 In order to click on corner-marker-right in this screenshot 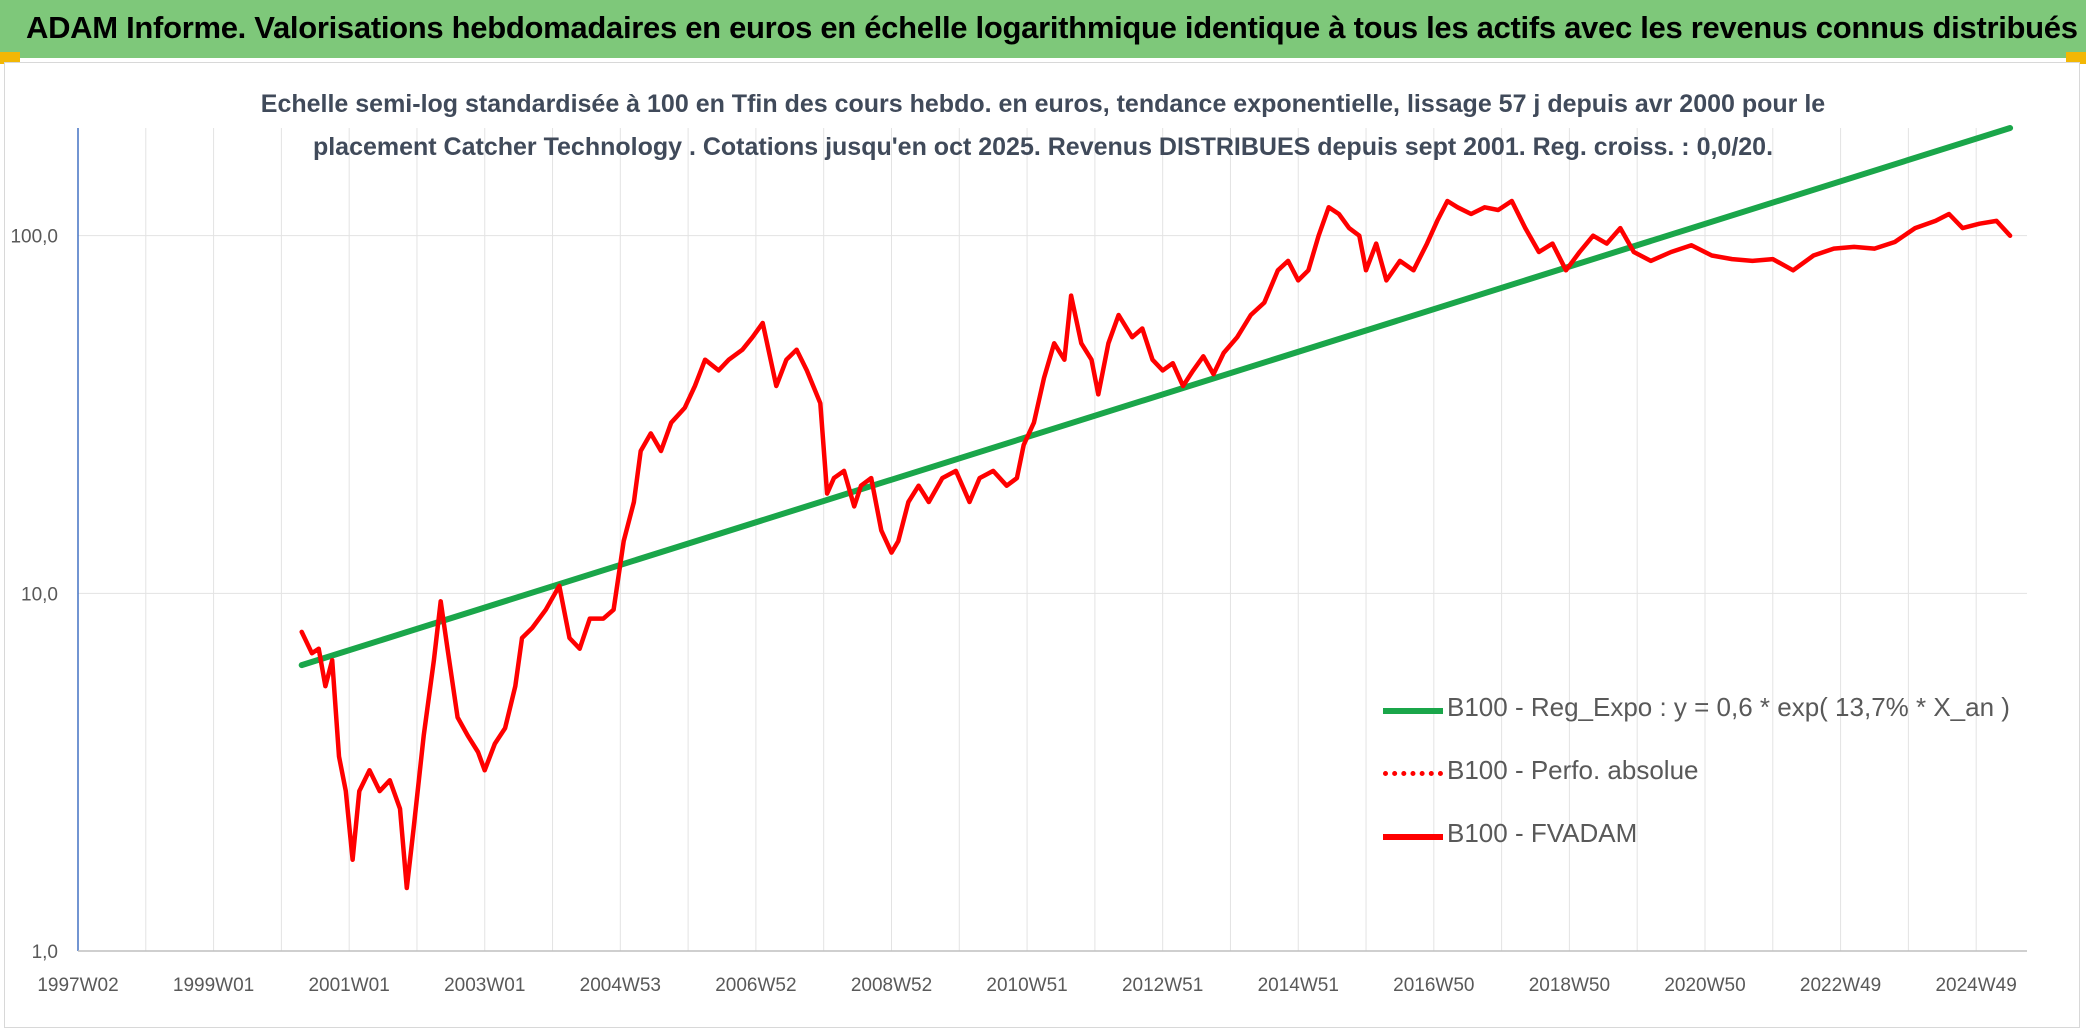, I will do `click(2076, 58)`.